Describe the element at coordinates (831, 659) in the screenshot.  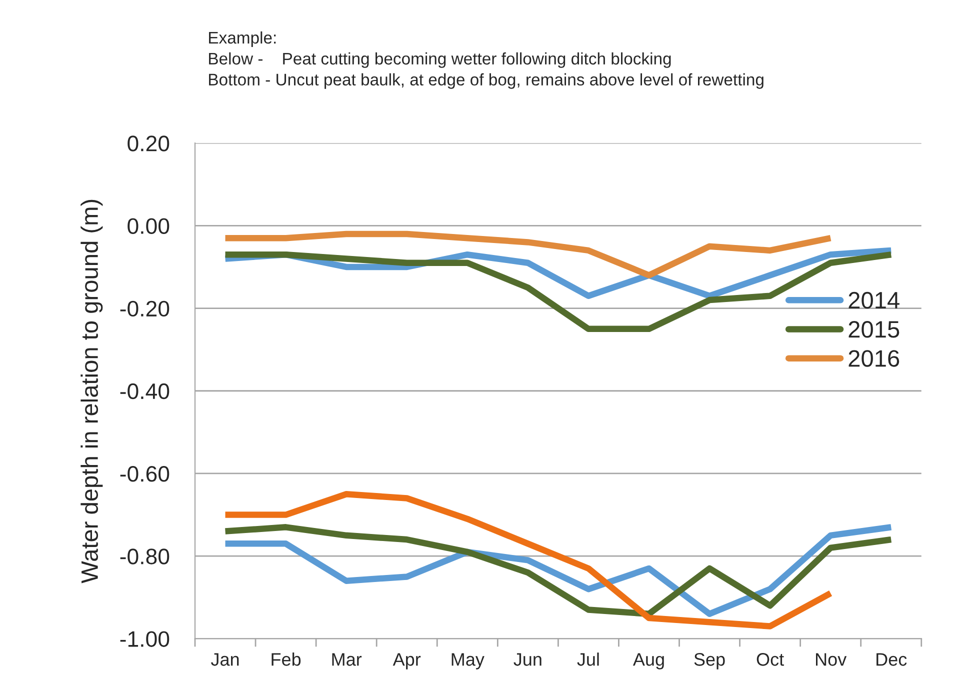
I see `x-tick-label: Nov` at that location.